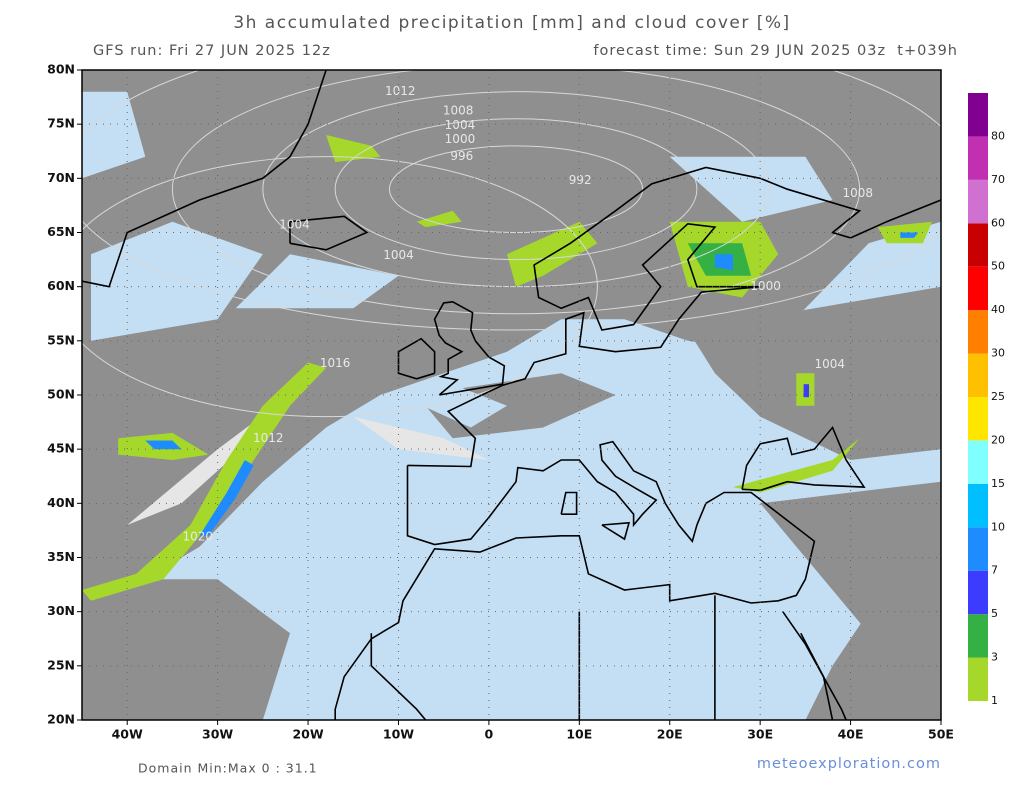 The height and width of the screenshot is (791, 1024). I want to click on isobar-label: 996, so click(461, 156).